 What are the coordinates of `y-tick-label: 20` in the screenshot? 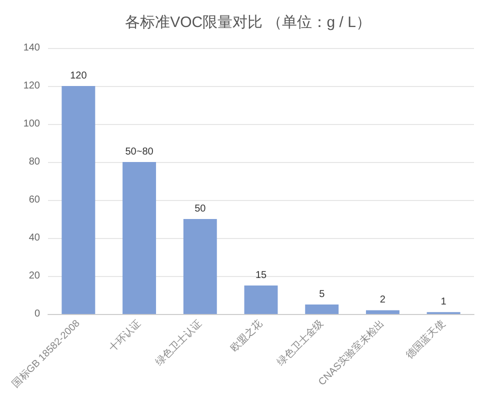 It's located at (34, 276).